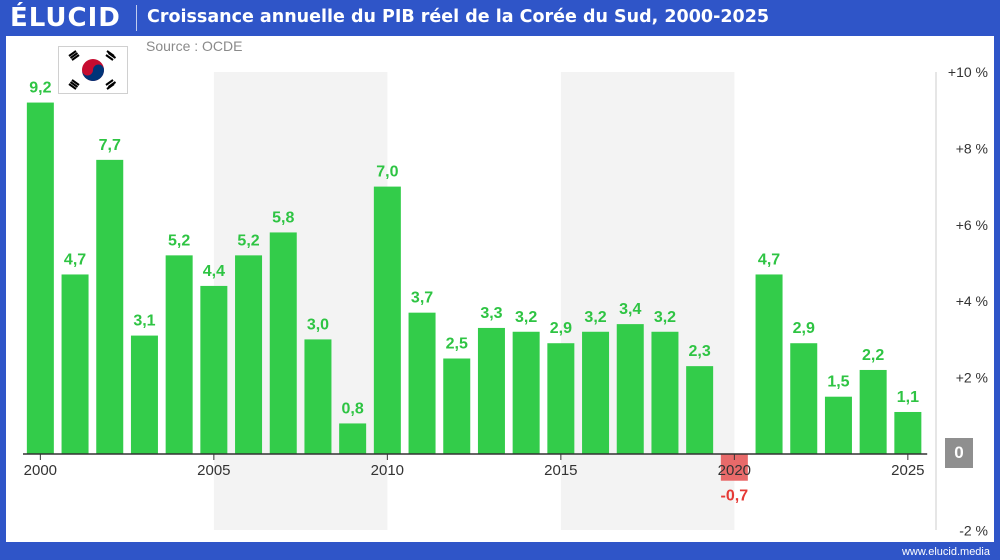  I want to click on value-label-2010: 7,0, so click(387, 172).